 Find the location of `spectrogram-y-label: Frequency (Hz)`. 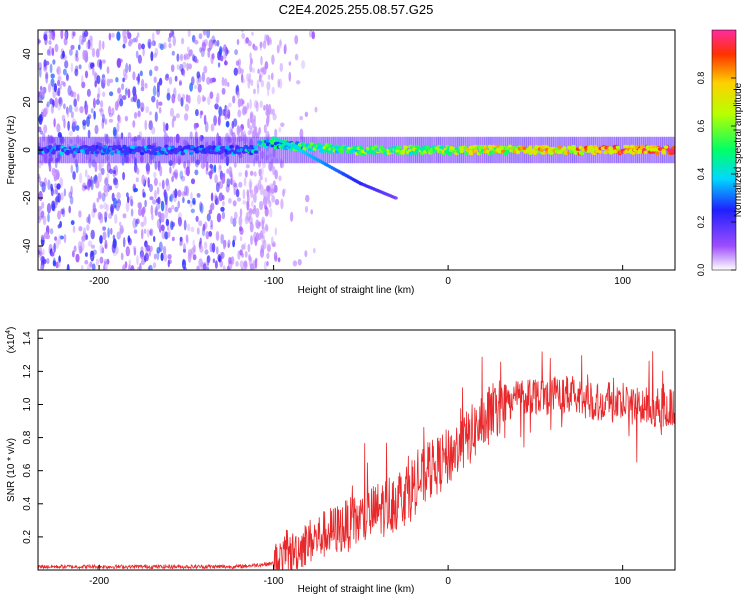

spectrogram-y-label: Frequency (Hz) is located at coordinates (11, 150).